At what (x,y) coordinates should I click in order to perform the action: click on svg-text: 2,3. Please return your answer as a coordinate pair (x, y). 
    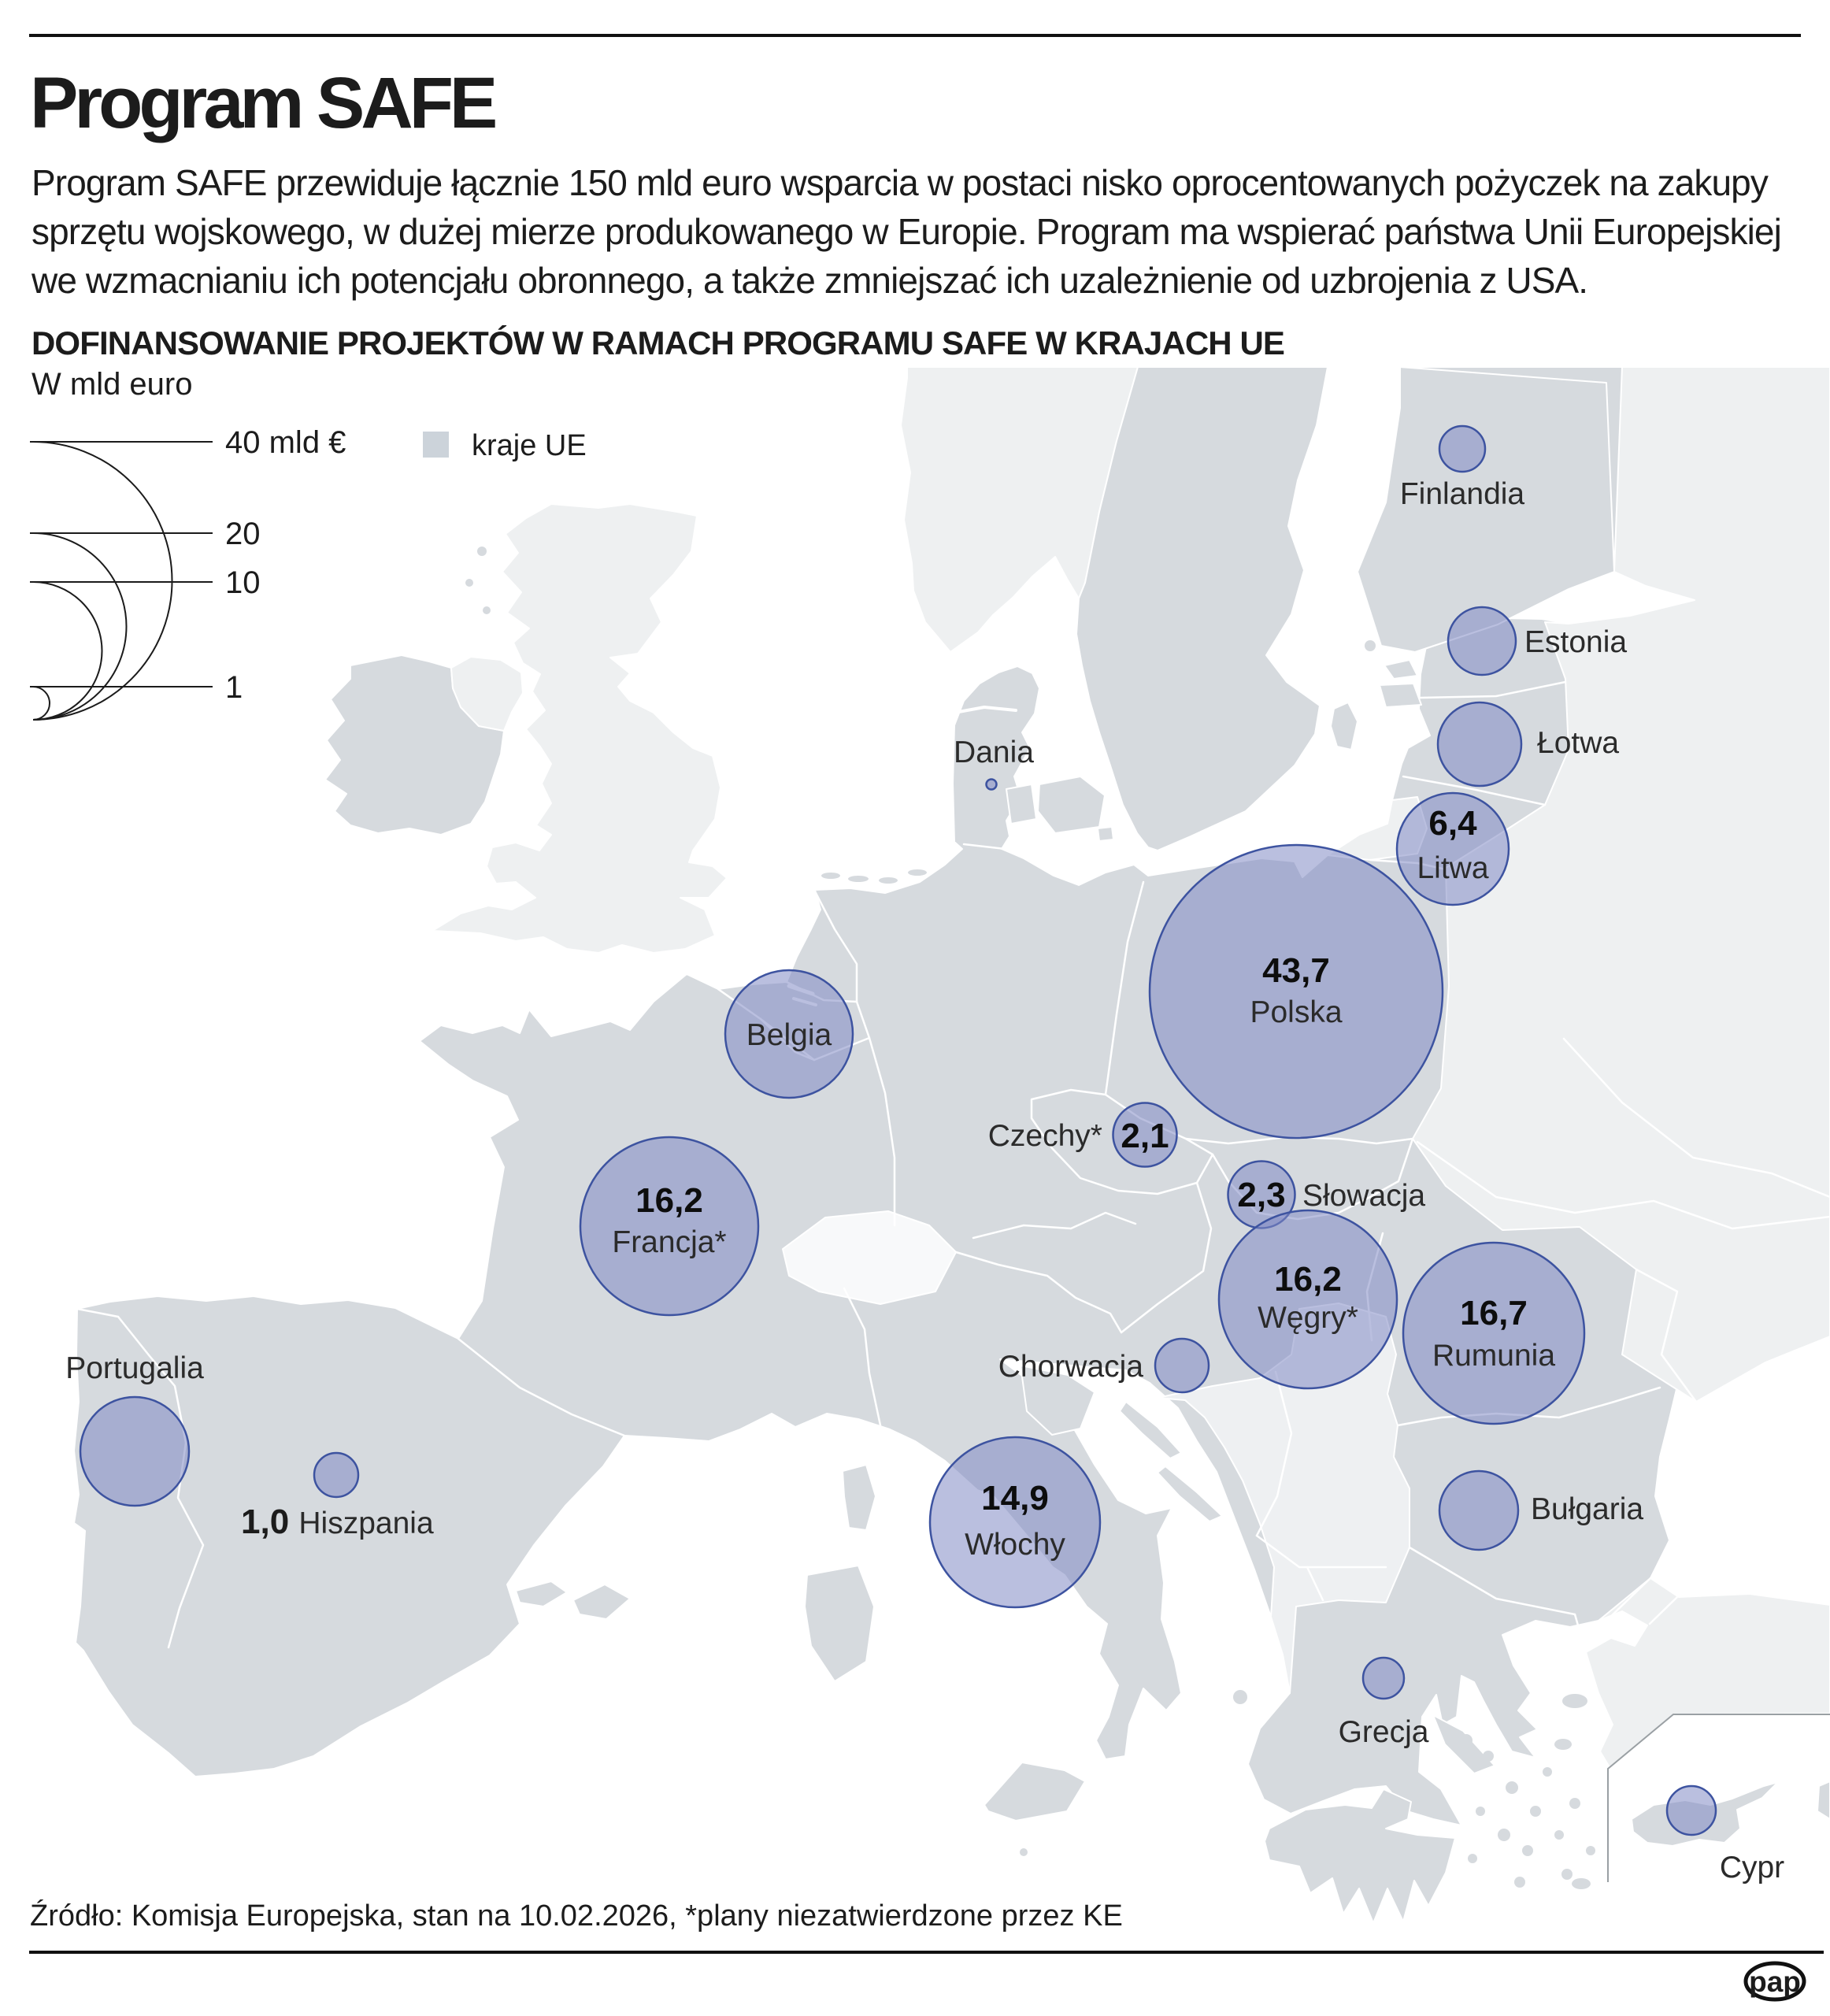
    Looking at the image, I should click on (1261, 1195).